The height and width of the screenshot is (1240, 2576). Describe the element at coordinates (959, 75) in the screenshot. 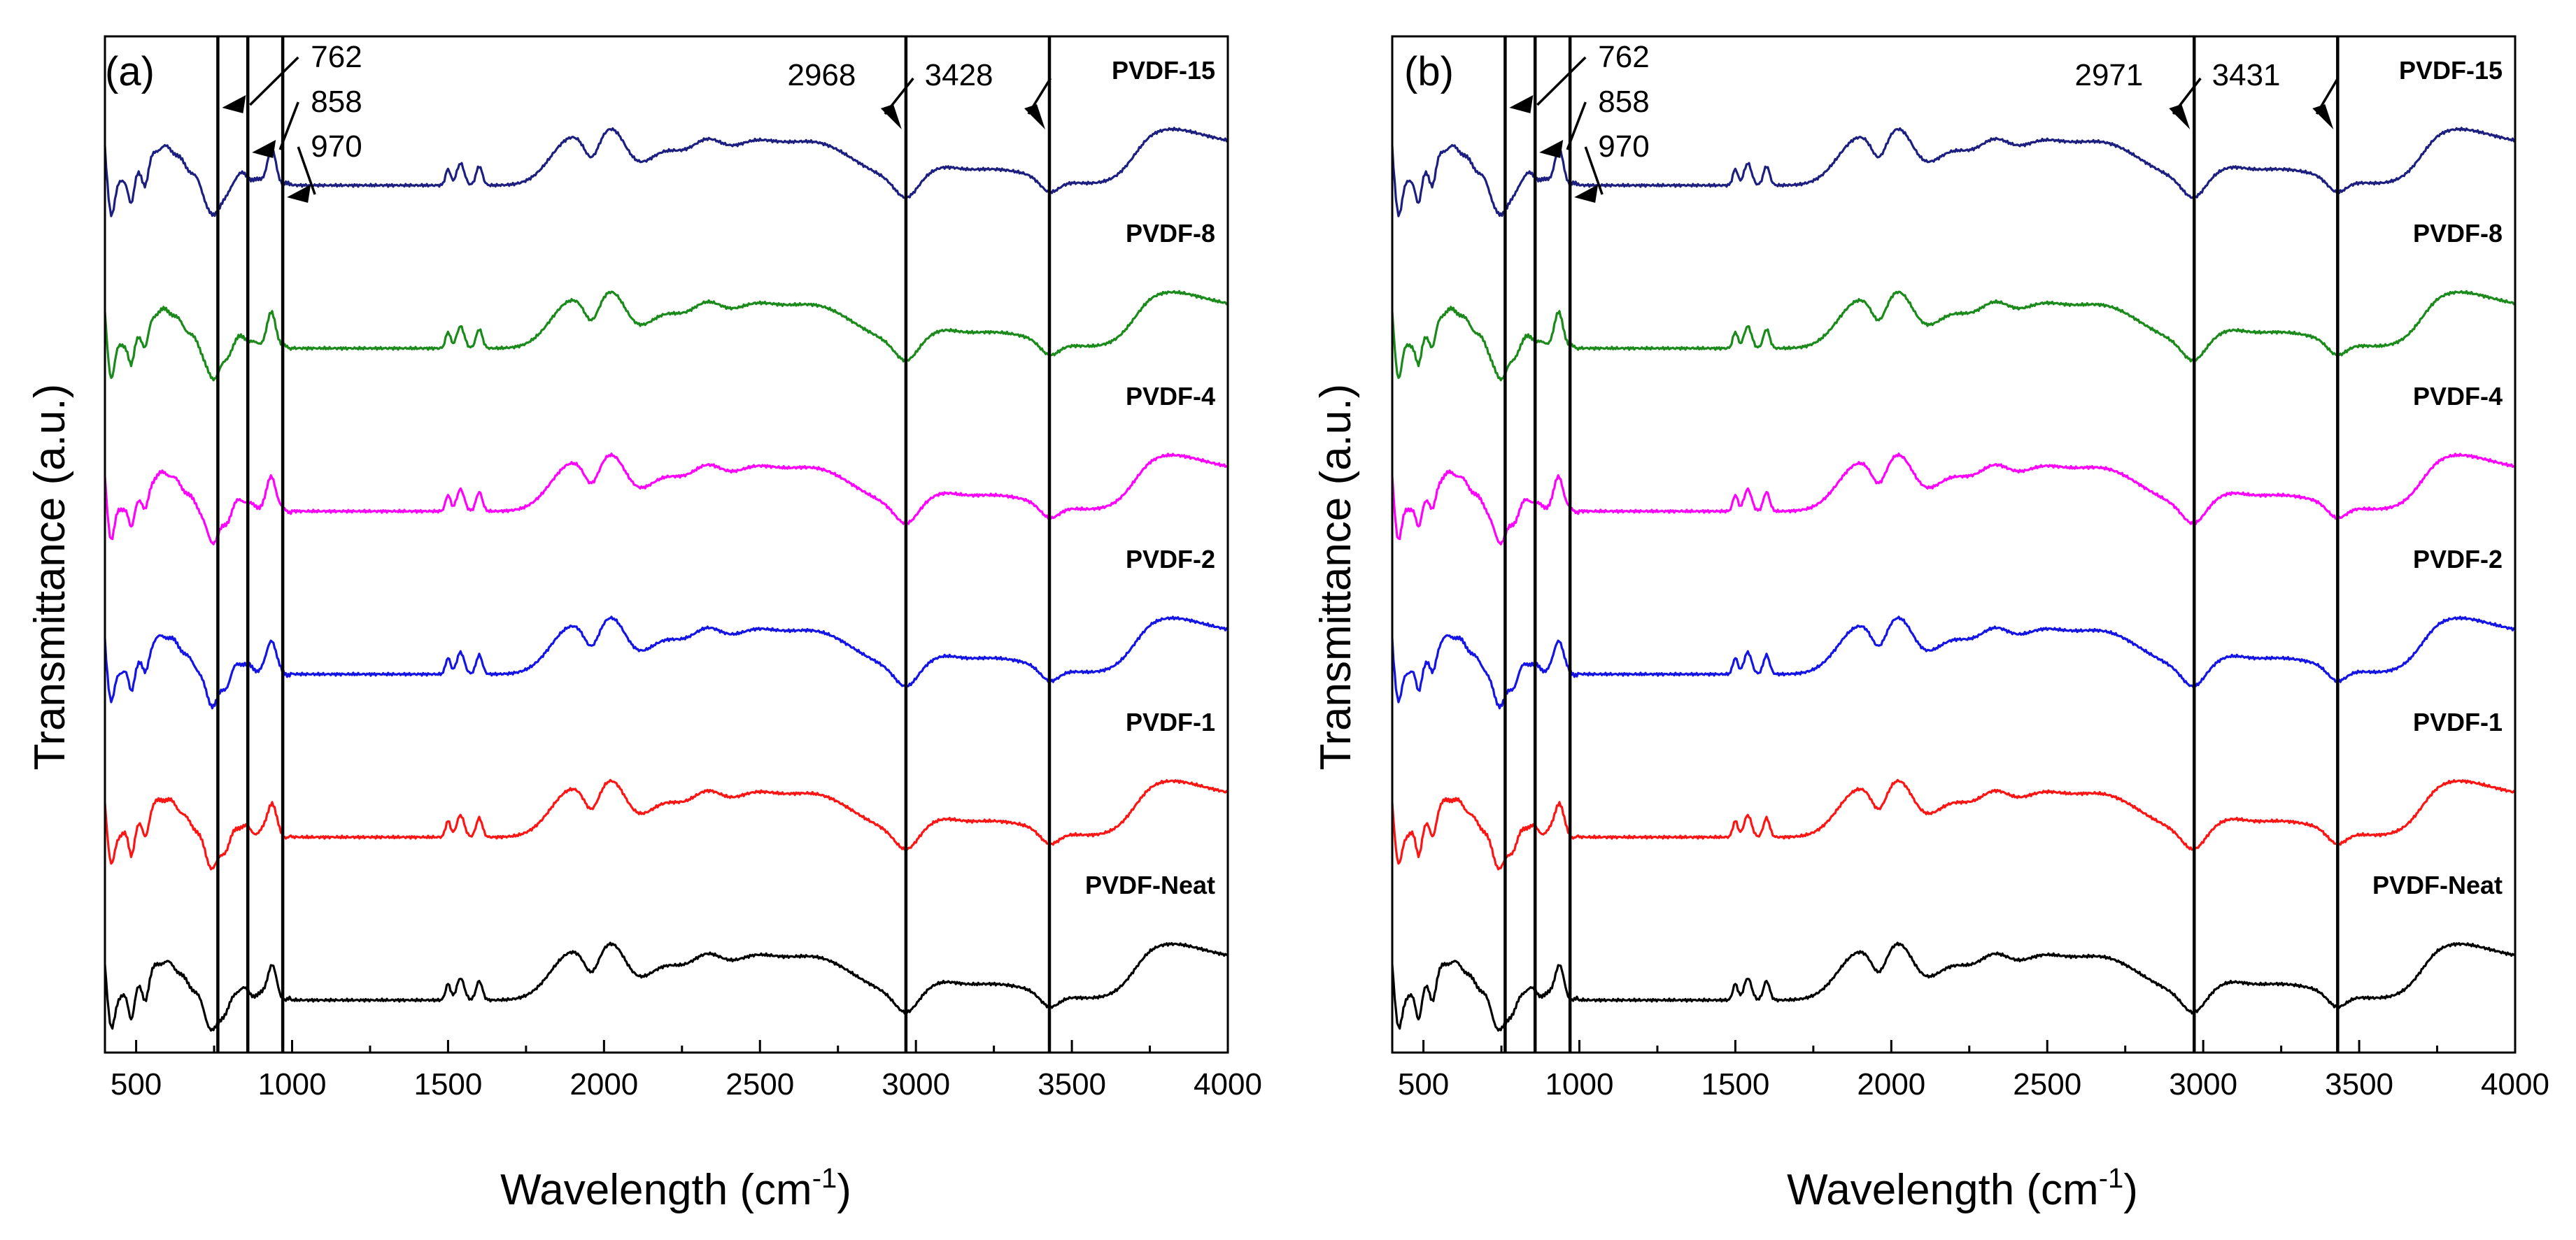

I see `annotation-label: 3428` at that location.